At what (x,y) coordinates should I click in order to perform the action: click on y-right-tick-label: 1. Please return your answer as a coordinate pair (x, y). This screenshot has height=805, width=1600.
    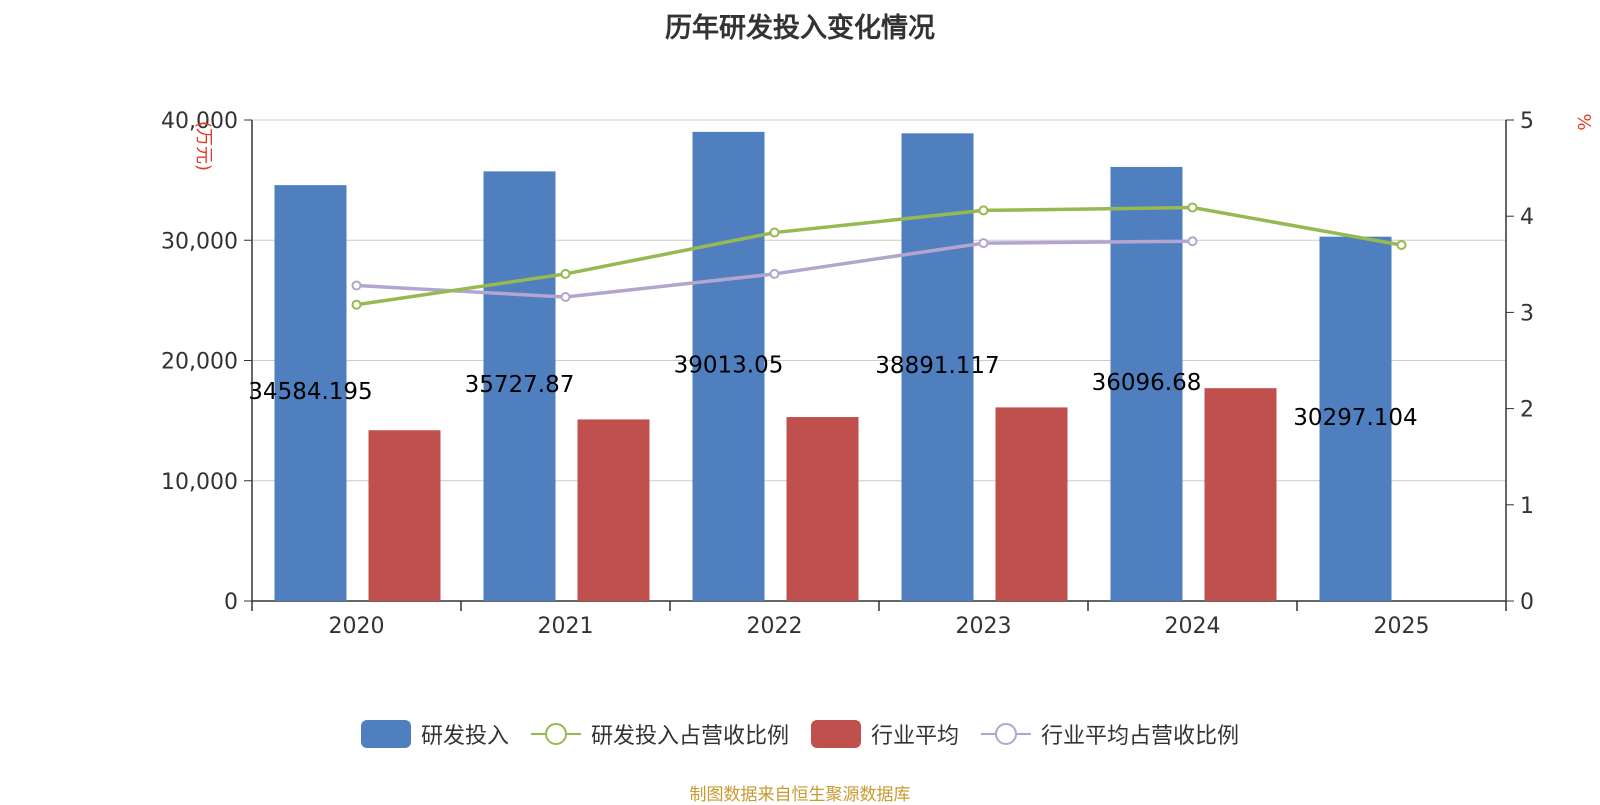
    Looking at the image, I should click on (1527, 506).